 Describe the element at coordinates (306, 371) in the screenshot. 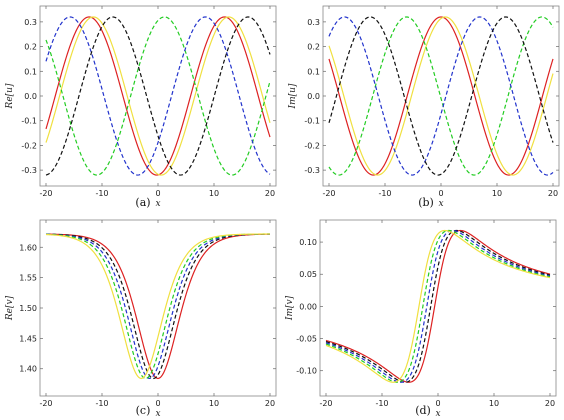

I see `y-tick-label: -0.10` at that location.